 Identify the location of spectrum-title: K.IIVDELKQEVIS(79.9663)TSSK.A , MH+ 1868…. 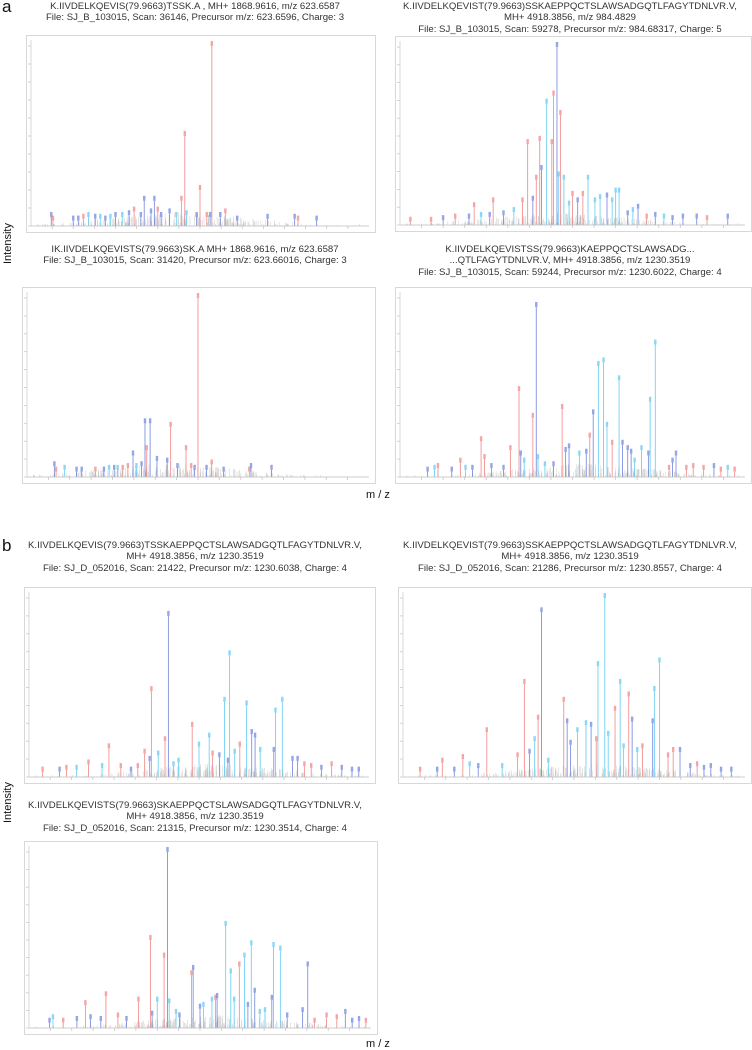
(195, 12).